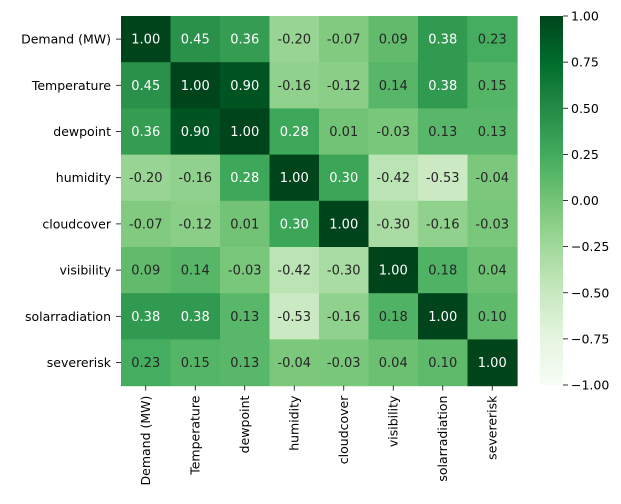  I want to click on heatmap-cell-dewpoint-humidity, so click(294, 132).